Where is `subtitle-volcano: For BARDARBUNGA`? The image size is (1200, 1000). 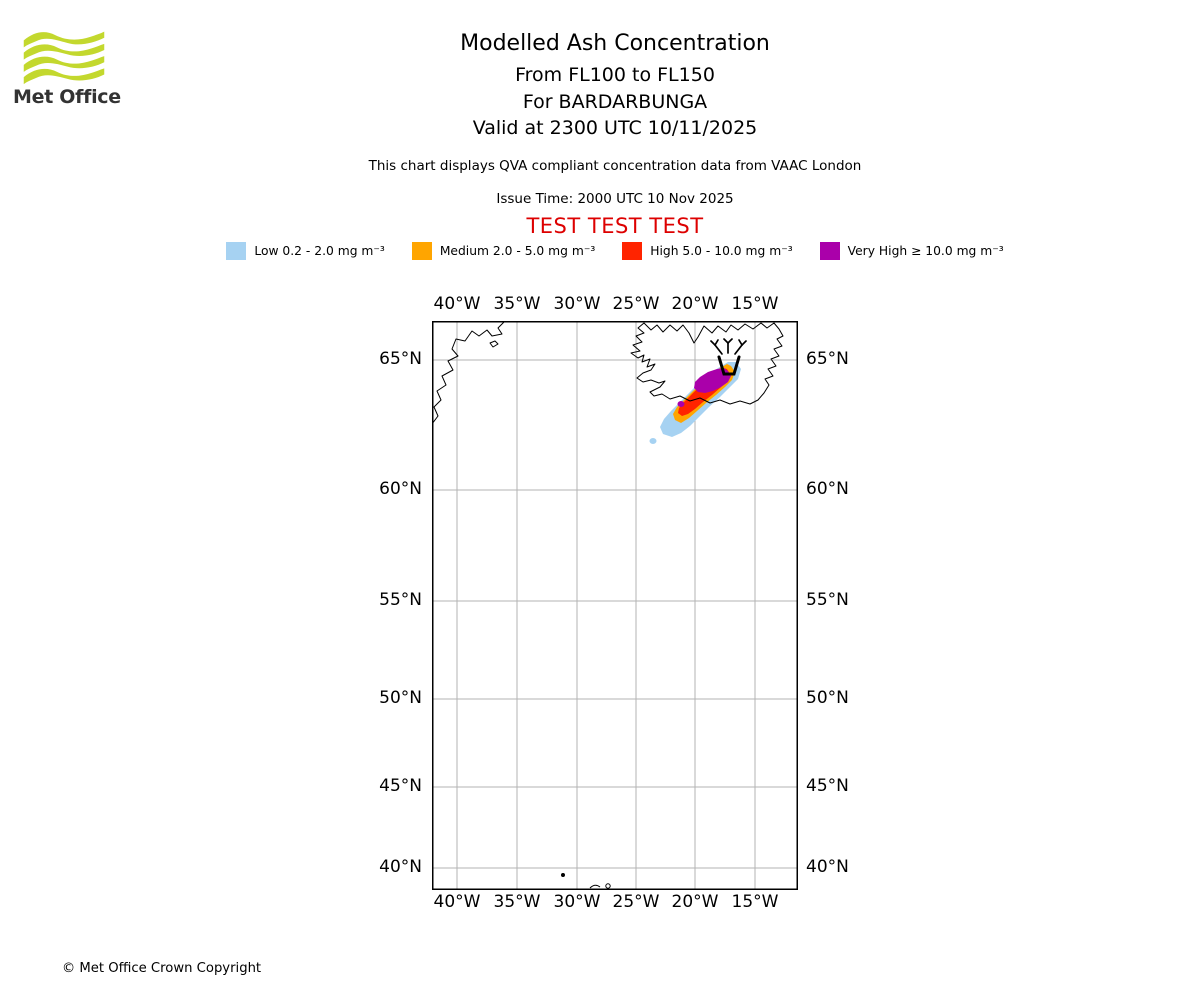 subtitle-volcano: For BARDARBUNGA is located at coordinates (615, 101).